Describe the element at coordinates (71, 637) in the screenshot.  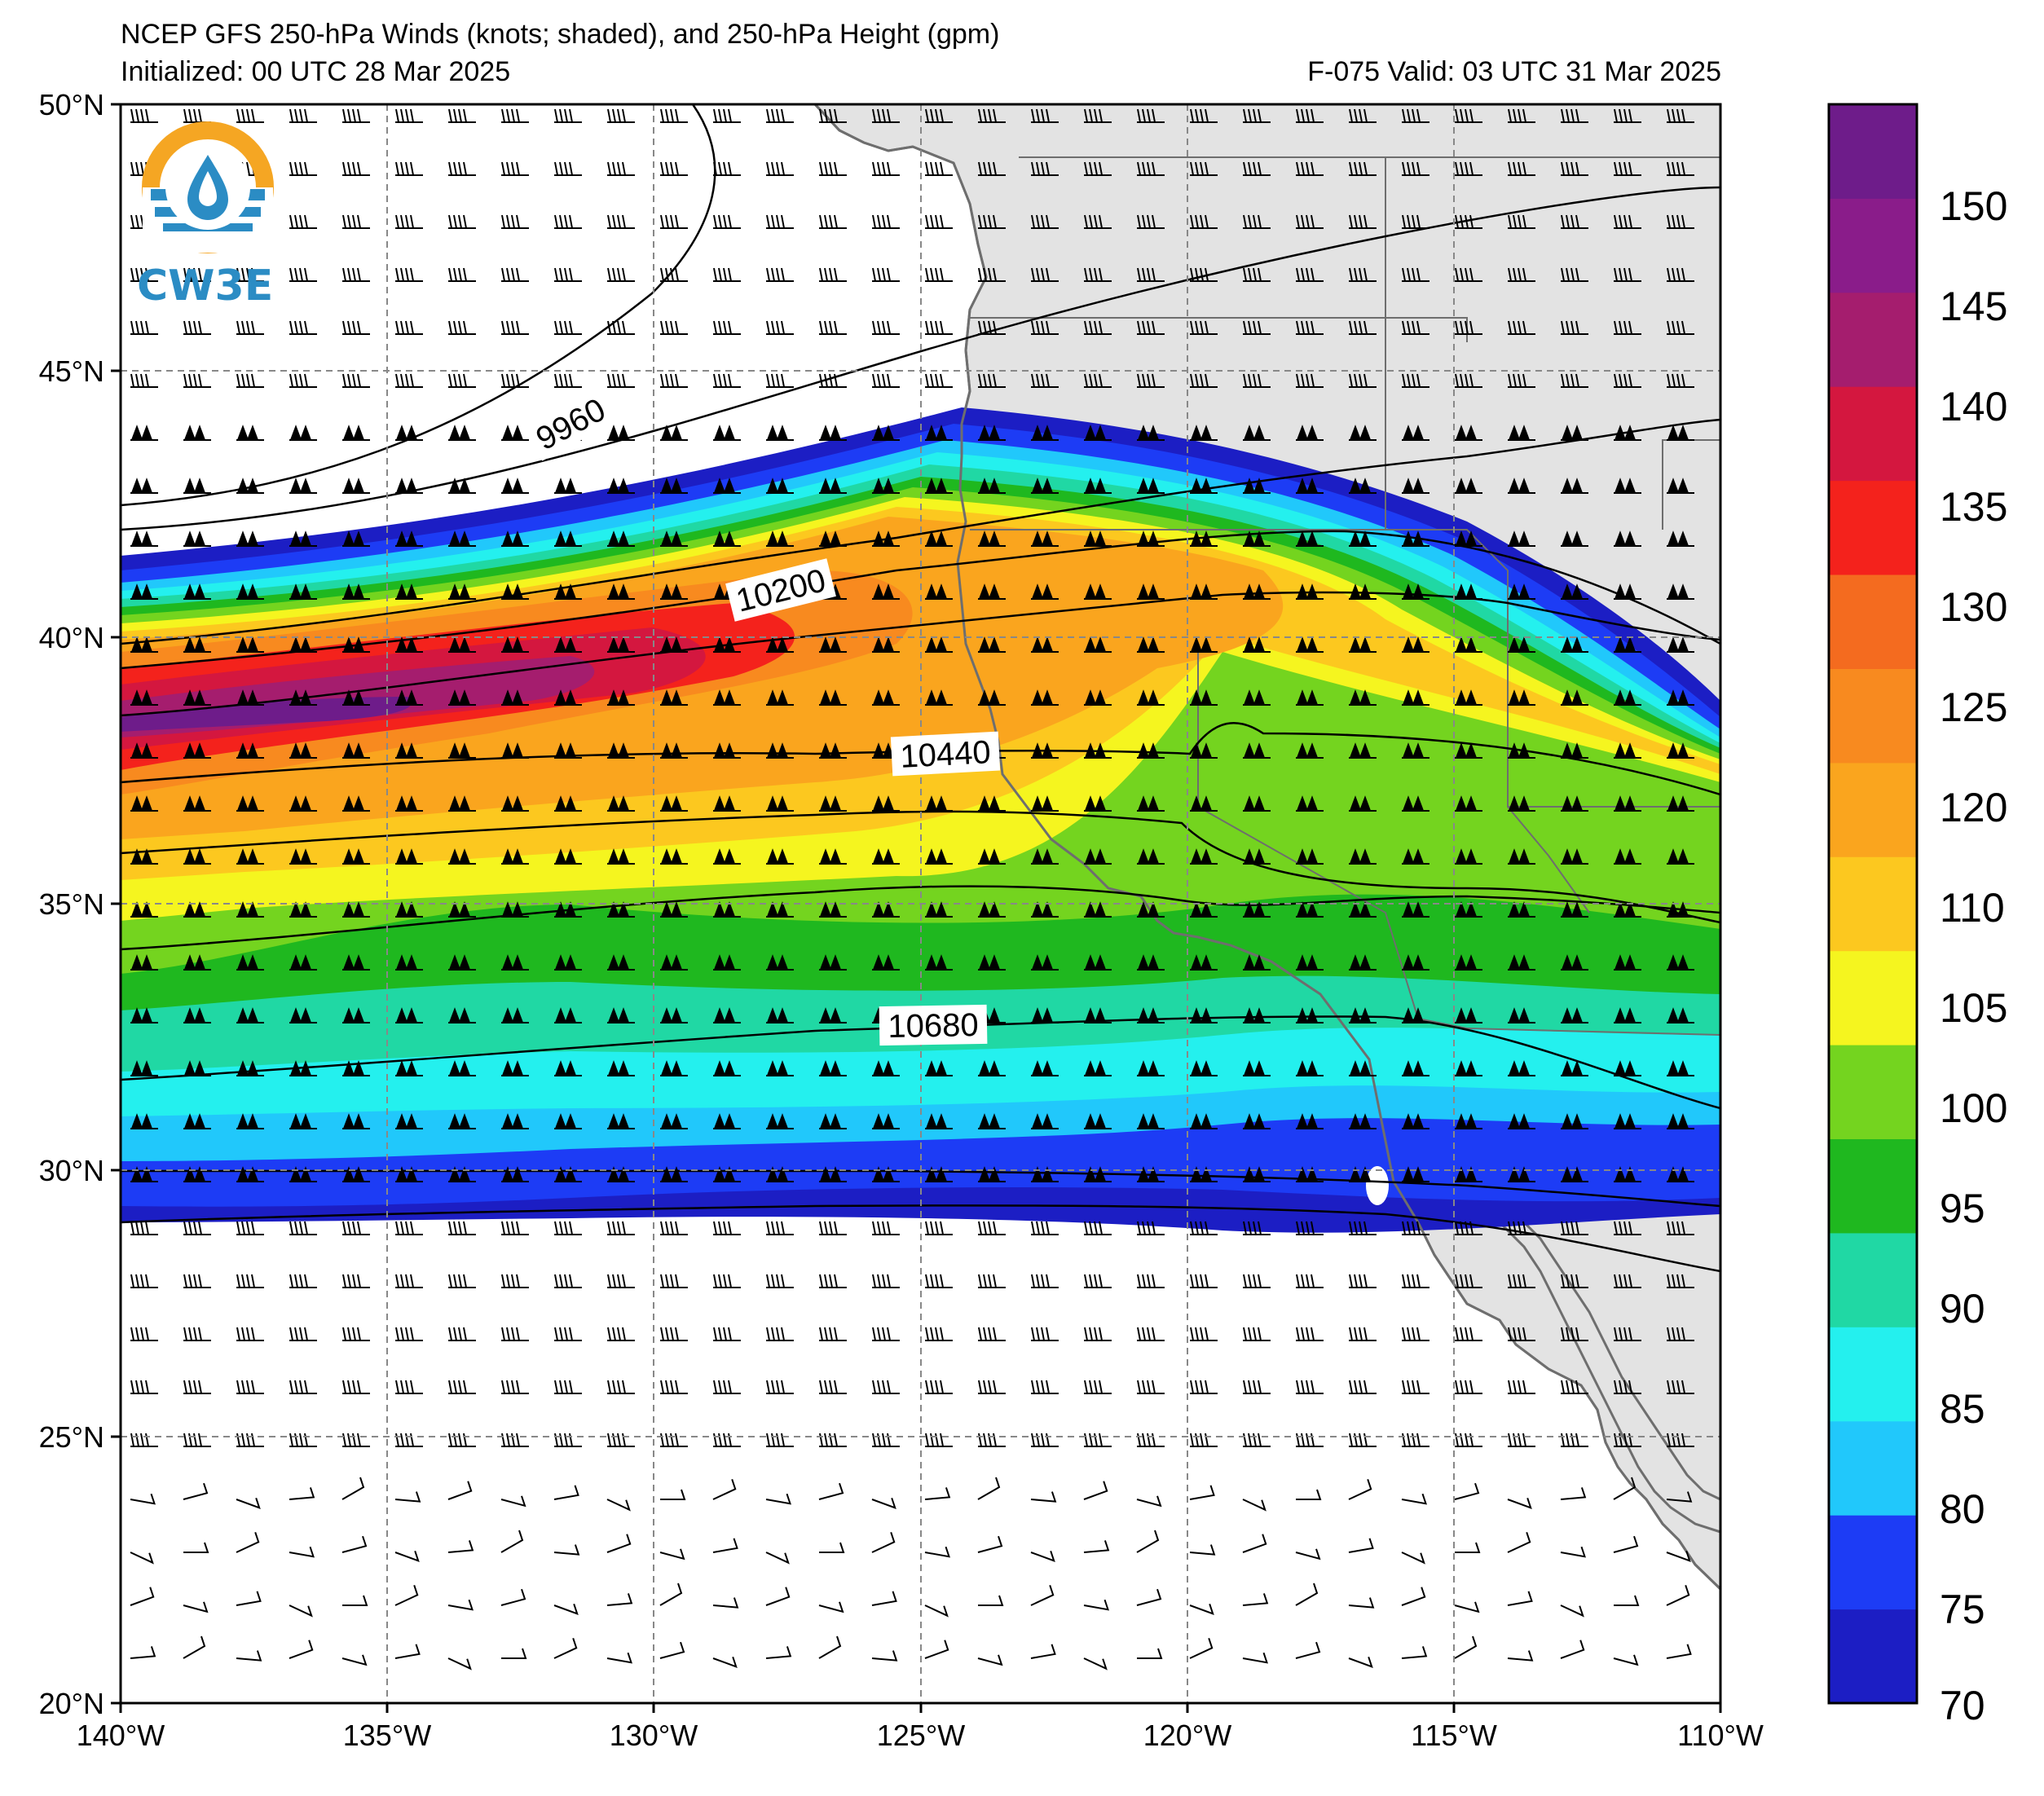
I see `lat-label-40: 40°N` at that location.